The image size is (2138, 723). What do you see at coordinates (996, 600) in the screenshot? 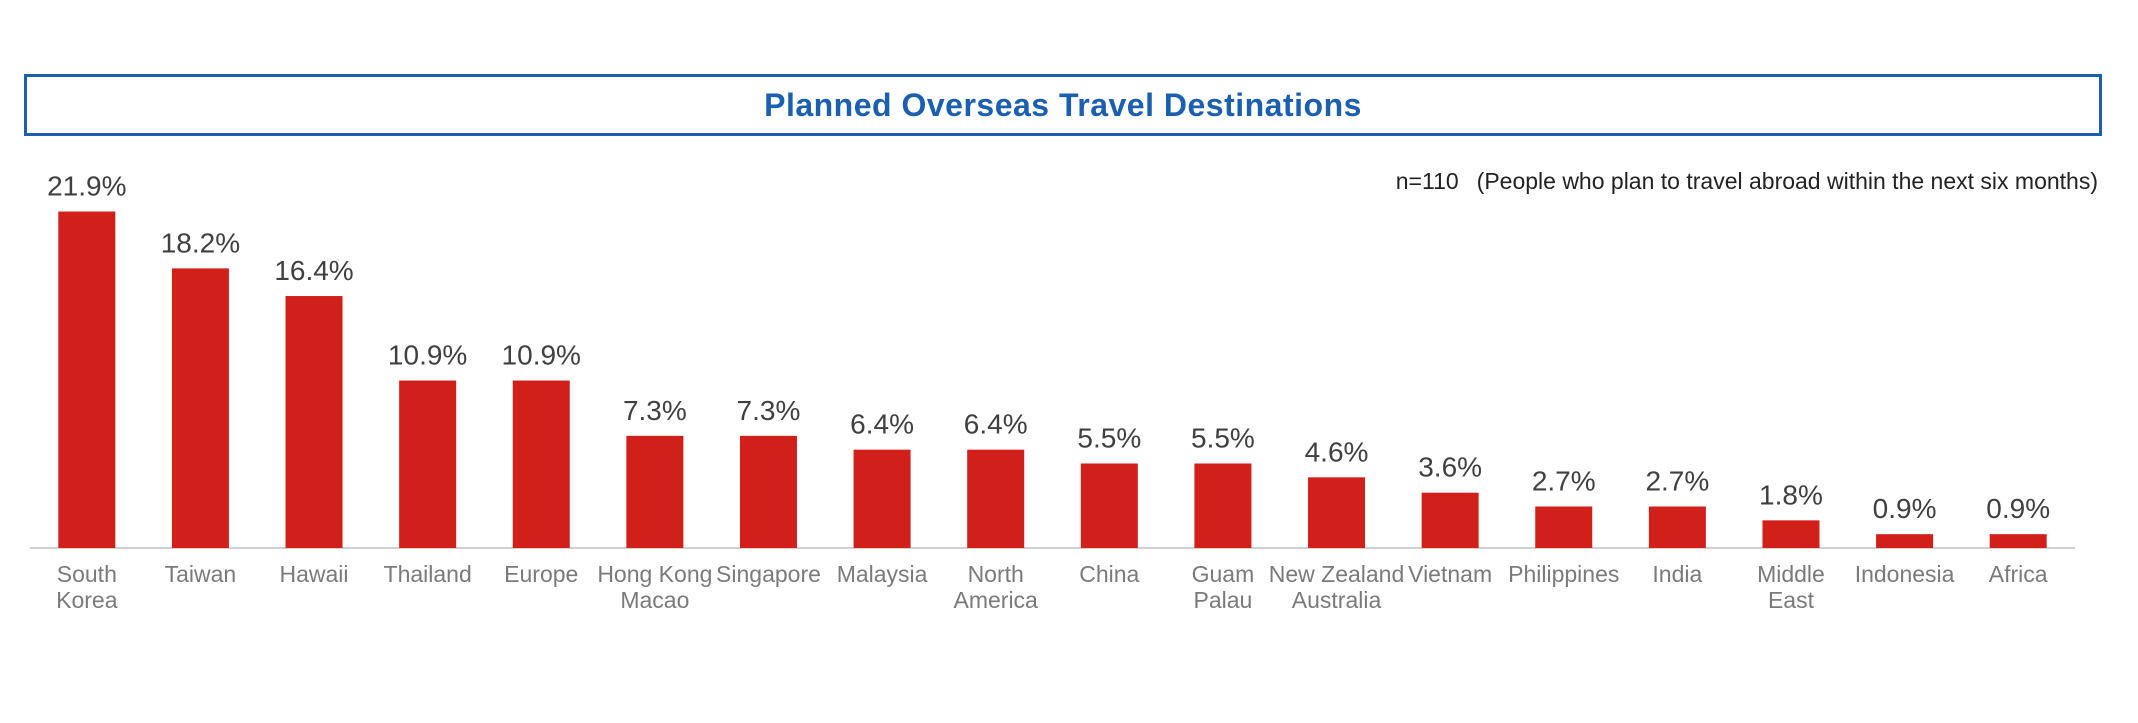
I see `x-tick-label: America` at bounding box center [996, 600].